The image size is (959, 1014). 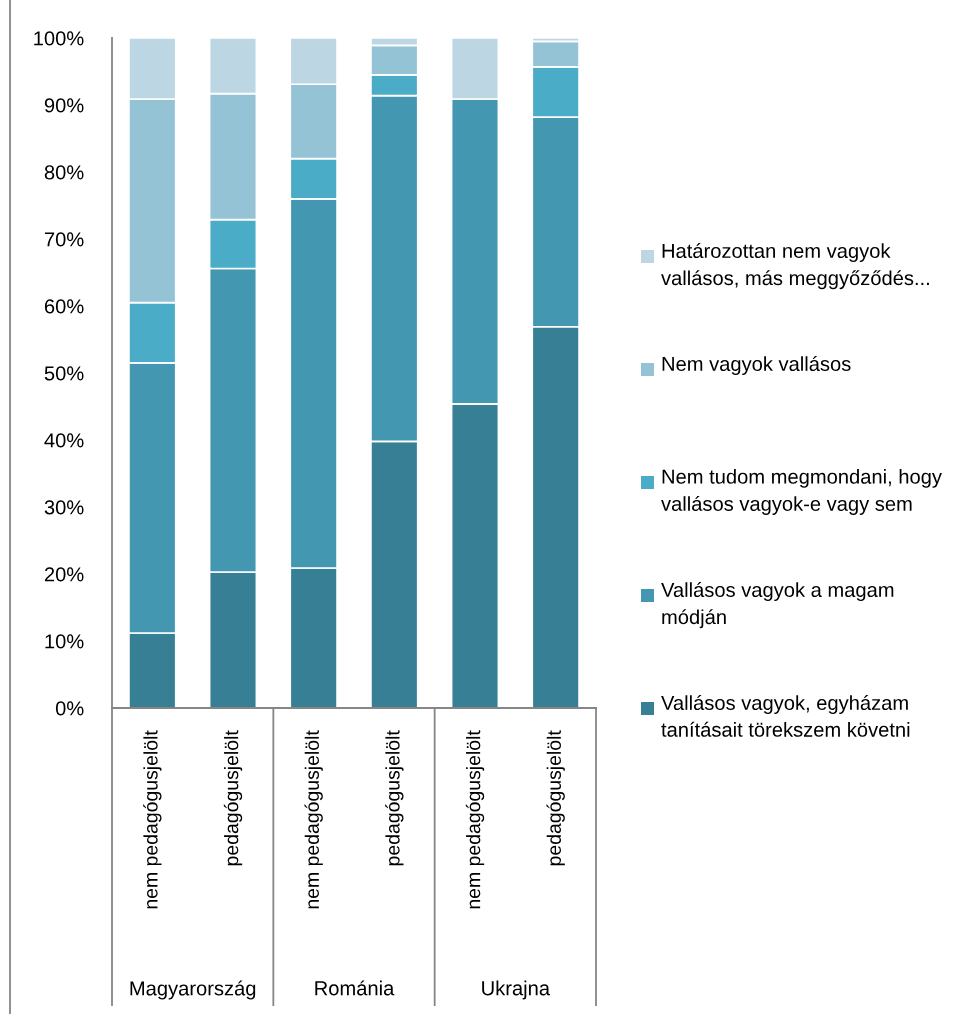 I want to click on y-tick-label: 20%, so click(x=64, y=574).